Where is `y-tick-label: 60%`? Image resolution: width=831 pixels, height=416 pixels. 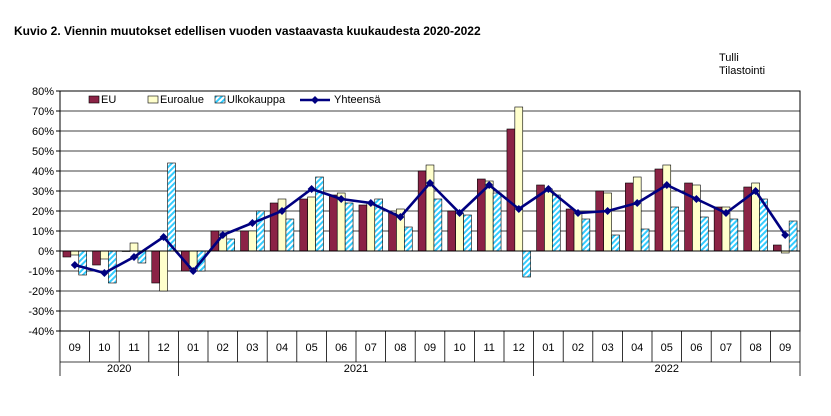 y-tick-label: 60% is located at coordinates (43, 132).